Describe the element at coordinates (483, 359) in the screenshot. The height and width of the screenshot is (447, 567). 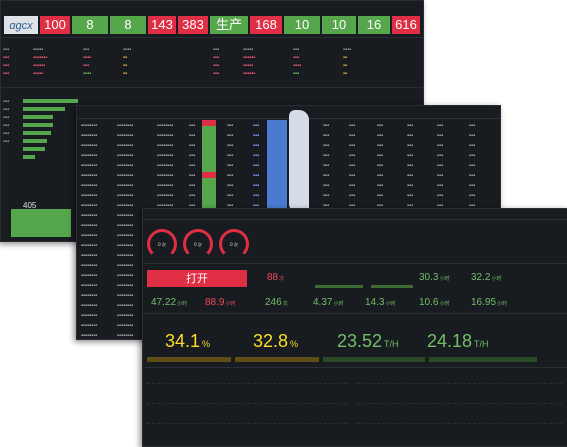
I see `kpi-throughput-2-strip` at that location.